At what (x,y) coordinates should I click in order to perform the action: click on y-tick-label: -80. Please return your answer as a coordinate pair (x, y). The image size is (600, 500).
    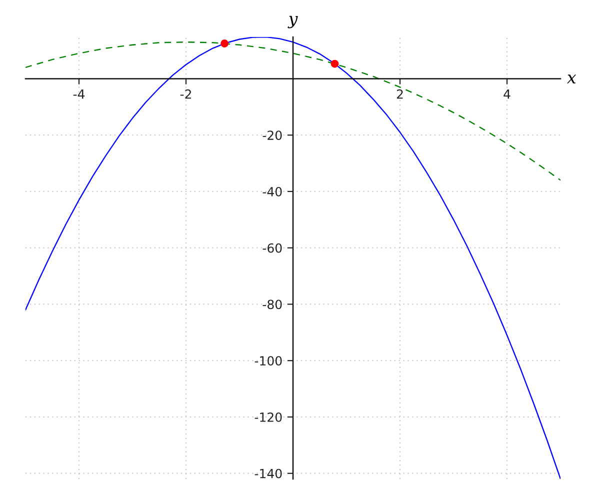
    Looking at the image, I should click on (272, 305).